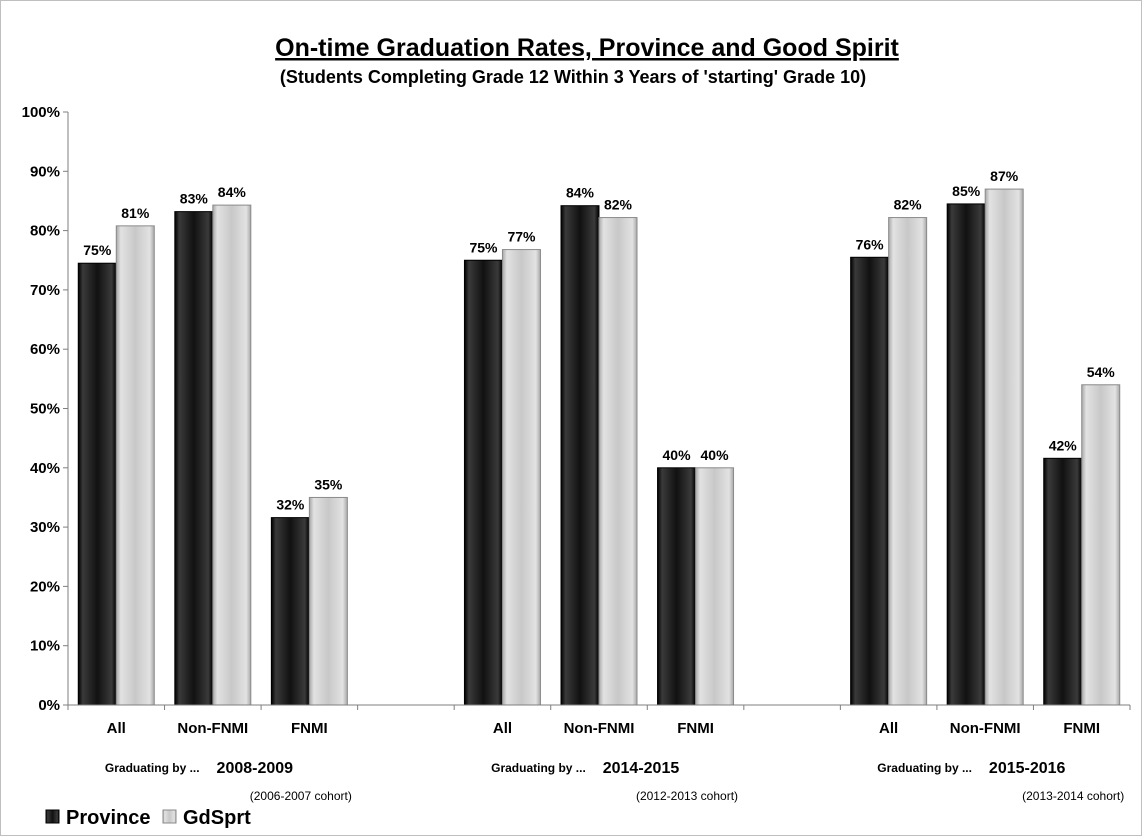  I want to click on data-label: 42%, so click(1063, 445).